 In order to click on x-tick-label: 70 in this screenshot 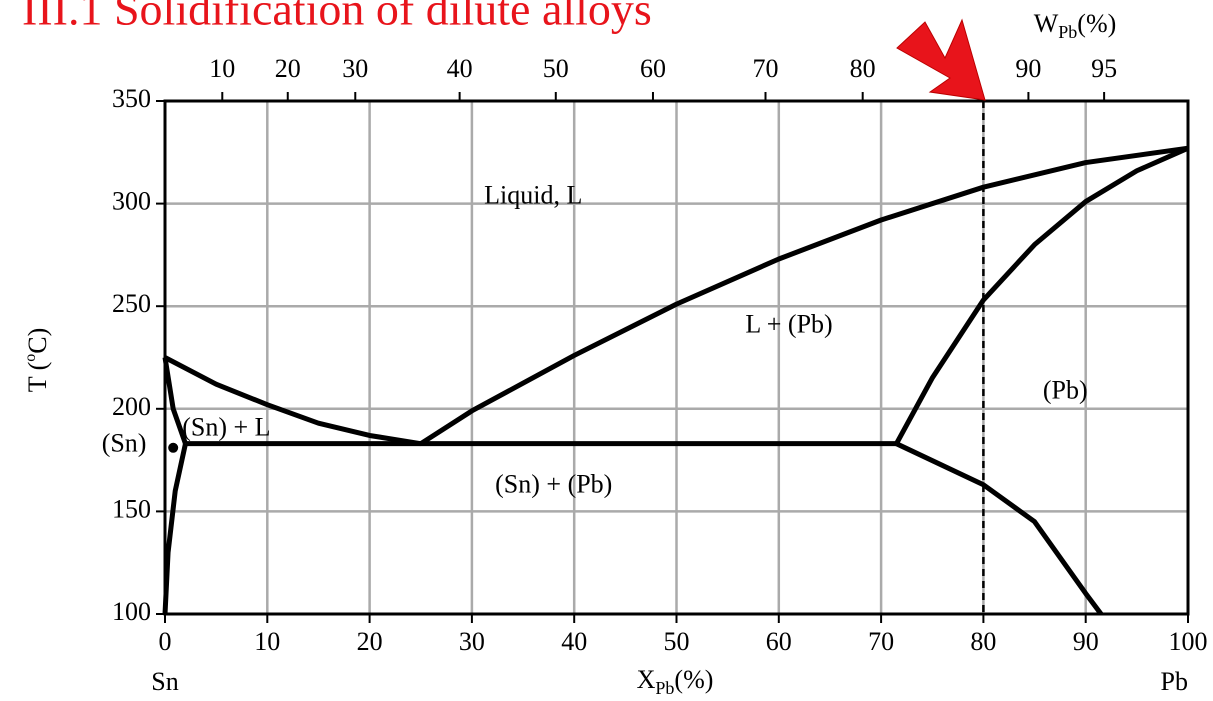, I will do `click(881, 641)`.